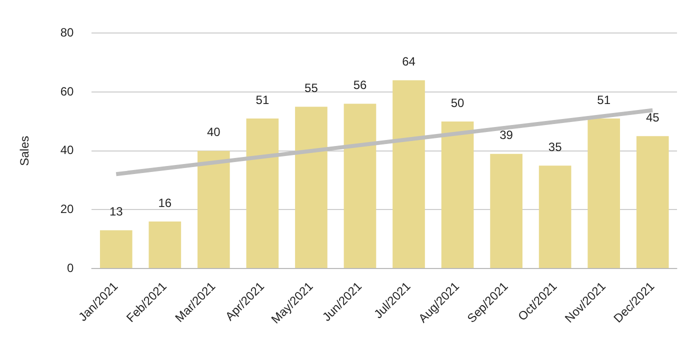 This screenshot has height=338, width=693. I want to click on y-tick-label: 20, so click(67, 209).